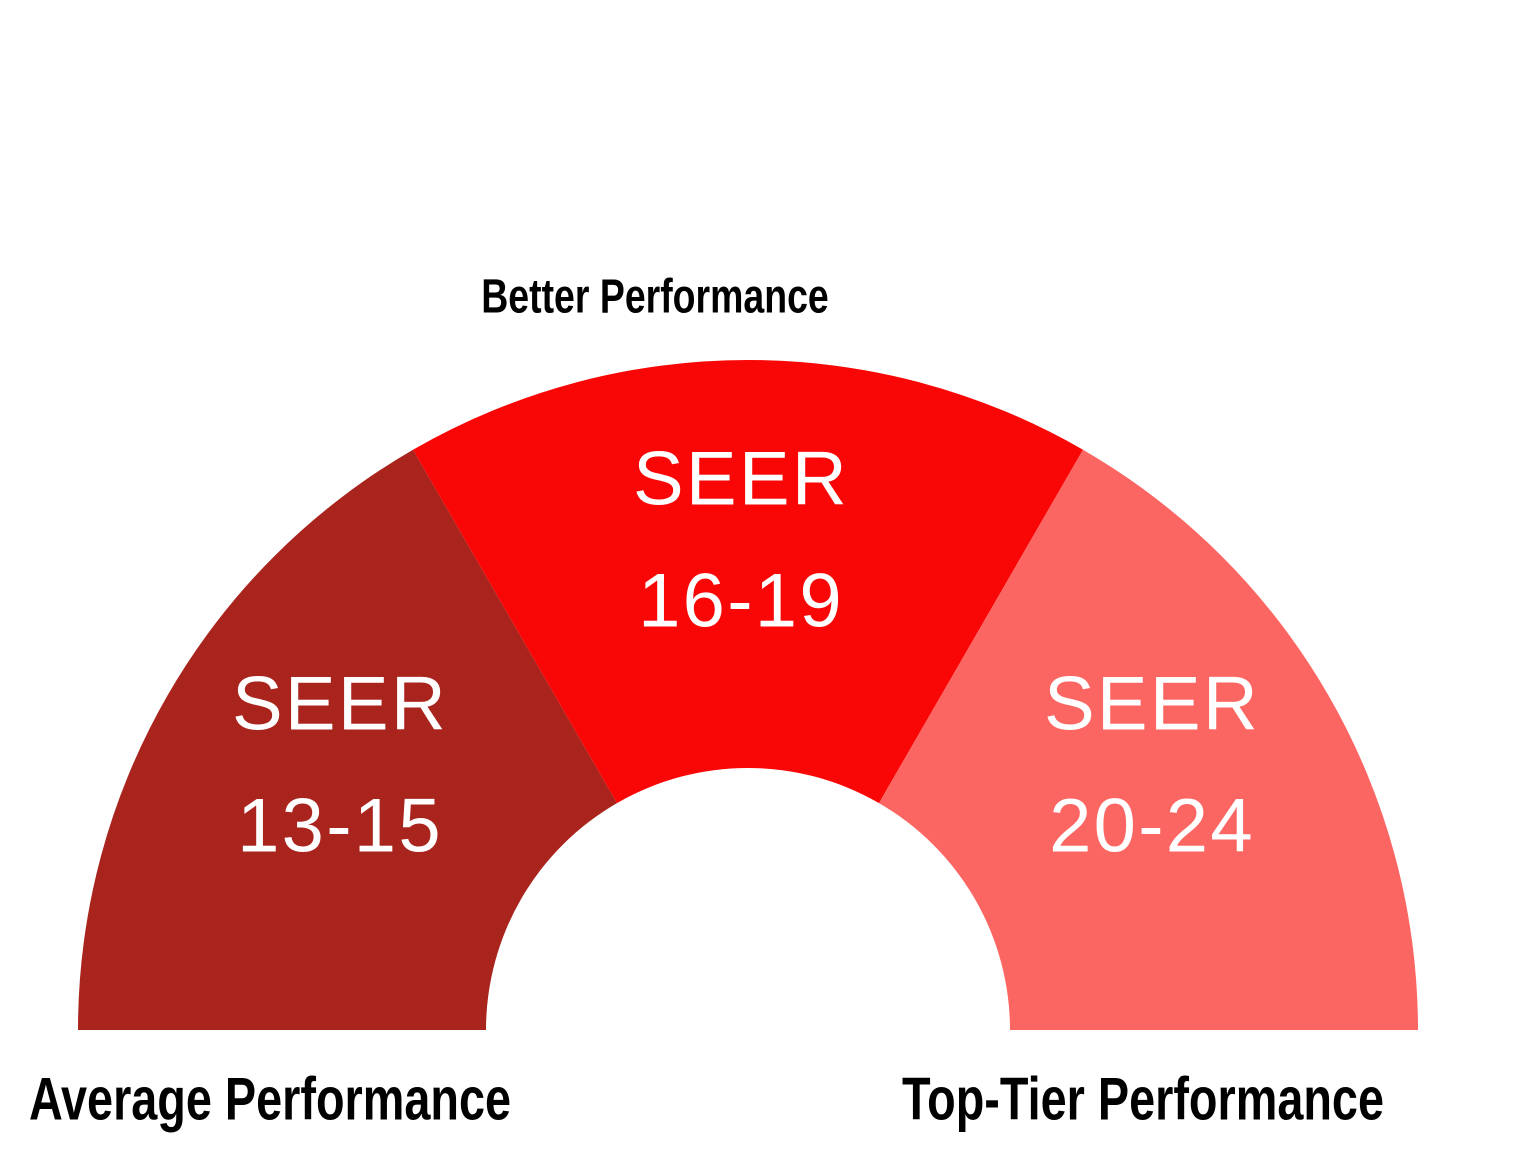 The height and width of the screenshot is (1152, 1536). I want to click on callout-better-performance: Better Performance, so click(655, 297).